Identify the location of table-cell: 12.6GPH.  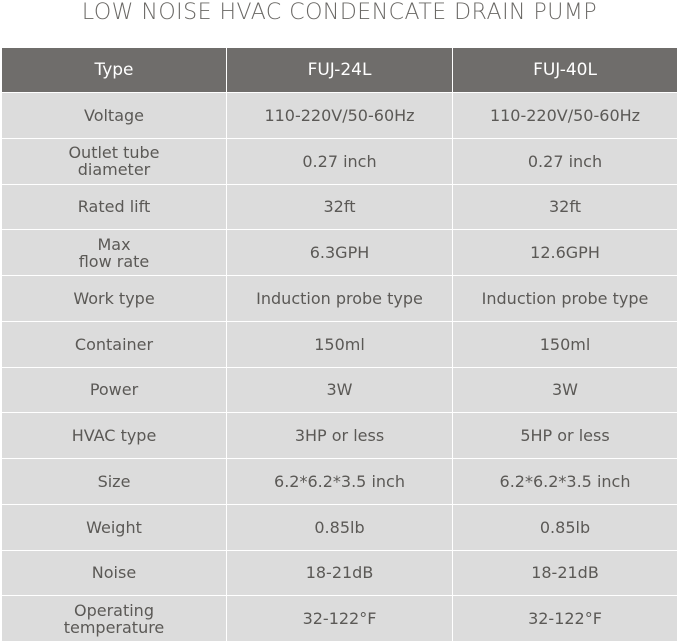
(565, 252).